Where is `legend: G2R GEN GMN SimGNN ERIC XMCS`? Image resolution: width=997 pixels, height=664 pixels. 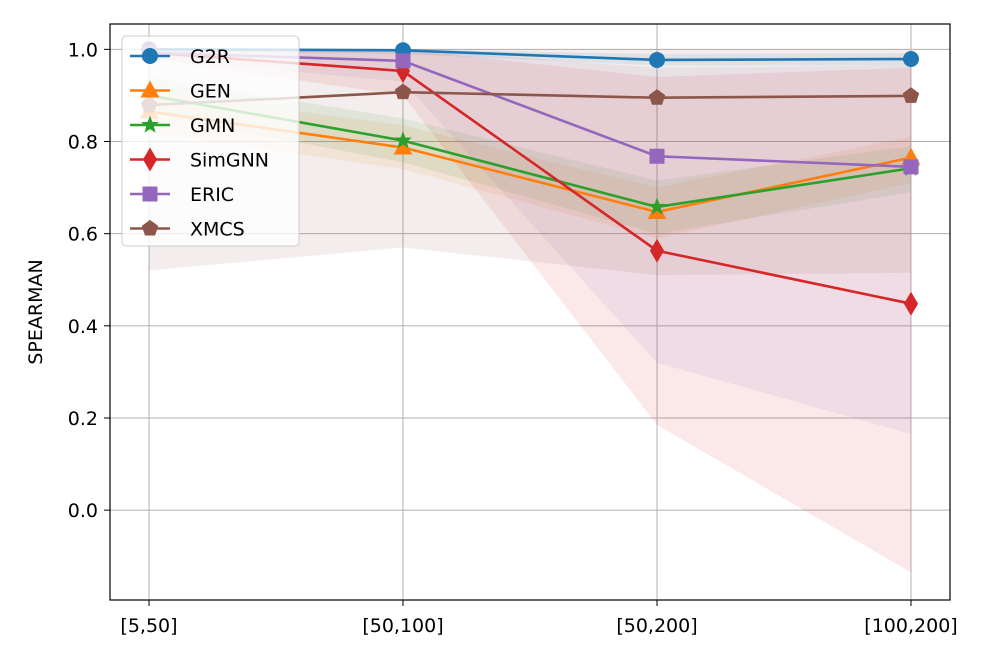
legend: G2R GEN GMN SimGNN ERIC XMCS is located at coordinates (210, 141).